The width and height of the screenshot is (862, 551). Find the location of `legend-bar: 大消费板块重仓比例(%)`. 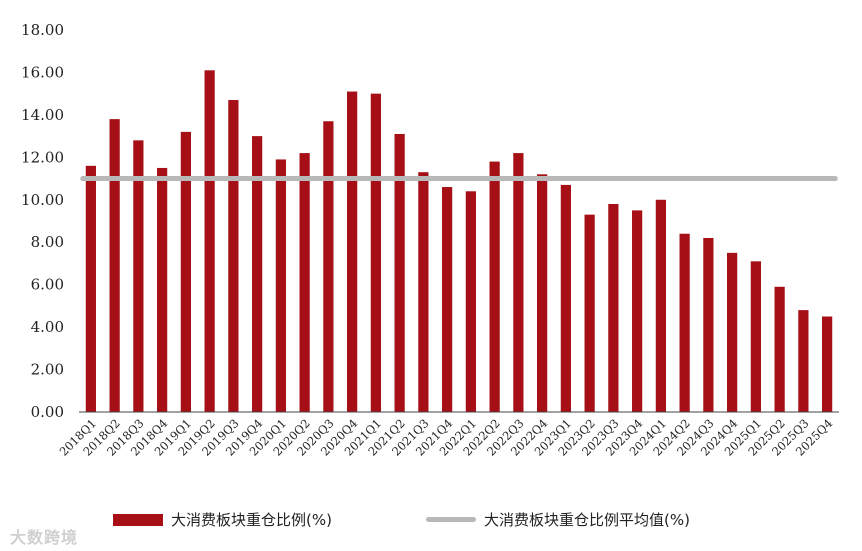

legend-bar: 大消费板块重仓比例(%) is located at coordinates (222, 519).